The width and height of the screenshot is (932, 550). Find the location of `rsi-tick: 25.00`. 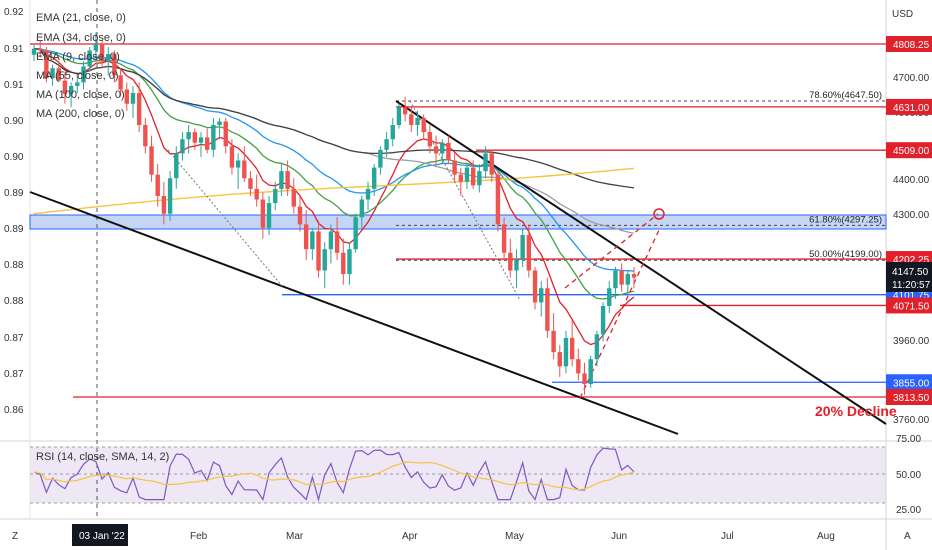

rsi-tick: 25.00 is located at coordinates (908, 510).